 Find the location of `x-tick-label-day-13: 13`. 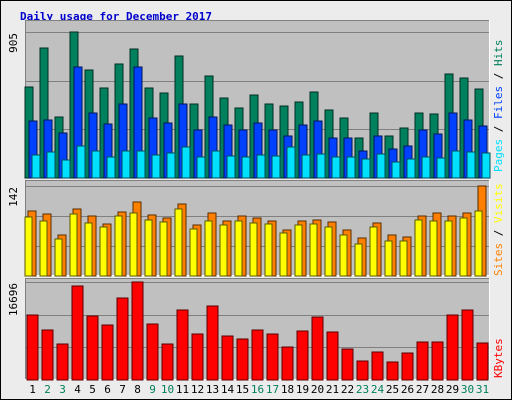

x-tick-label-day-13: 13 is located at coordinates (212, 389).